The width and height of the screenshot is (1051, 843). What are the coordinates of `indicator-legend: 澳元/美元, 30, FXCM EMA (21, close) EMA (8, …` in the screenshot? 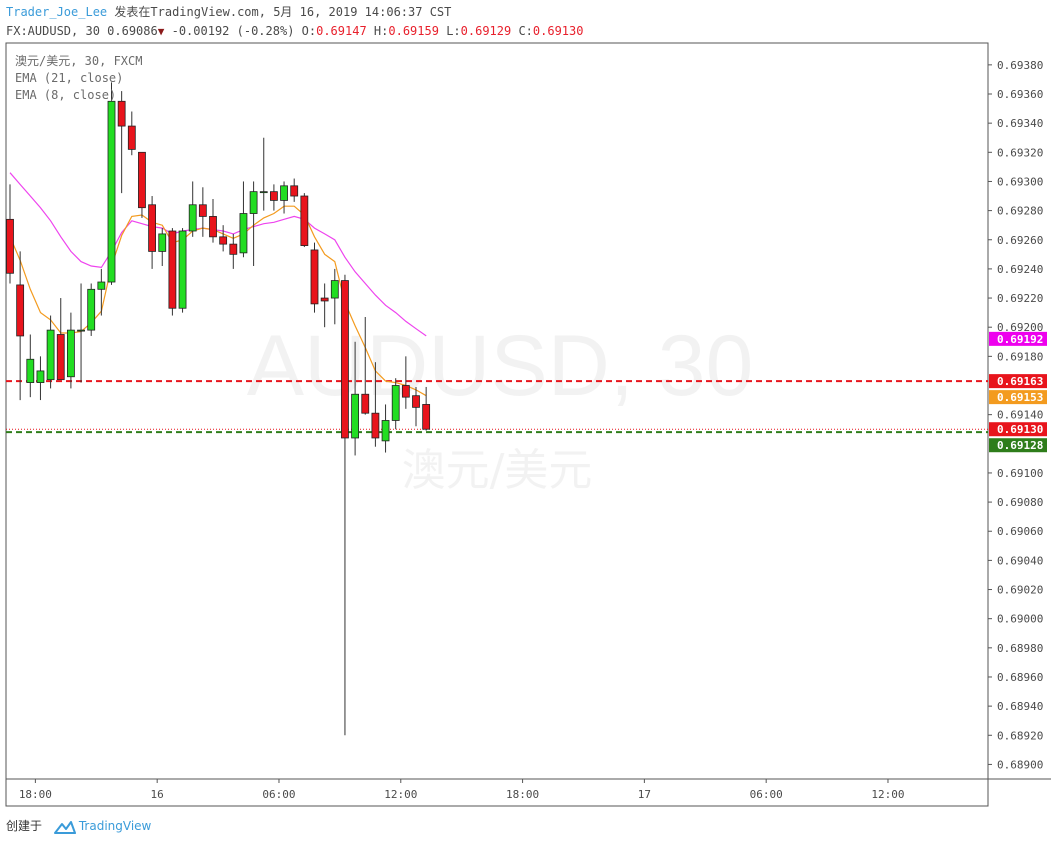 It's located at (78, 78).